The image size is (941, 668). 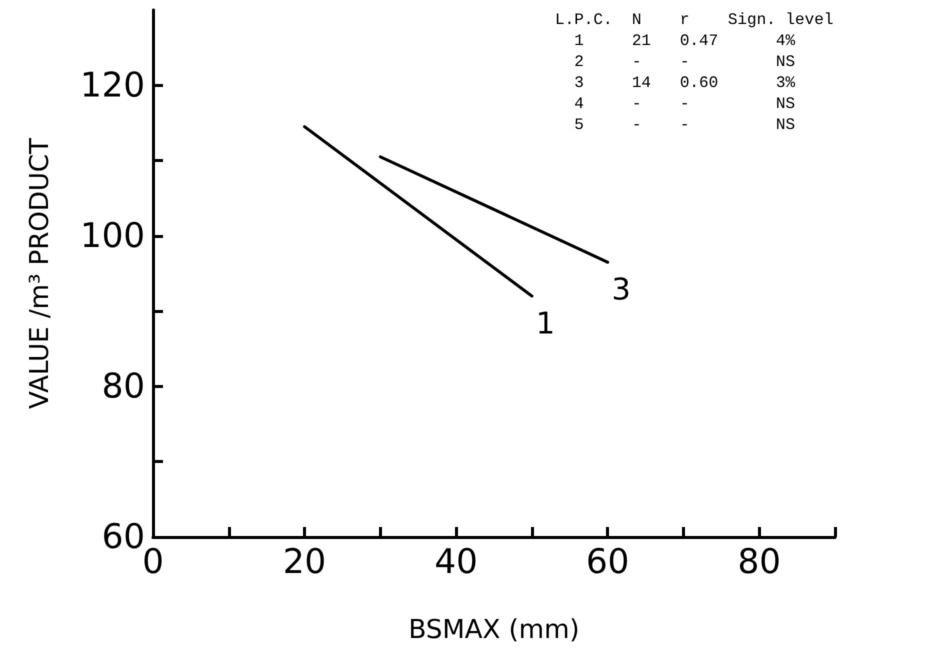 I want to click on annotation: L.P.C. N r Sign. level, so click(x=694, y=20).